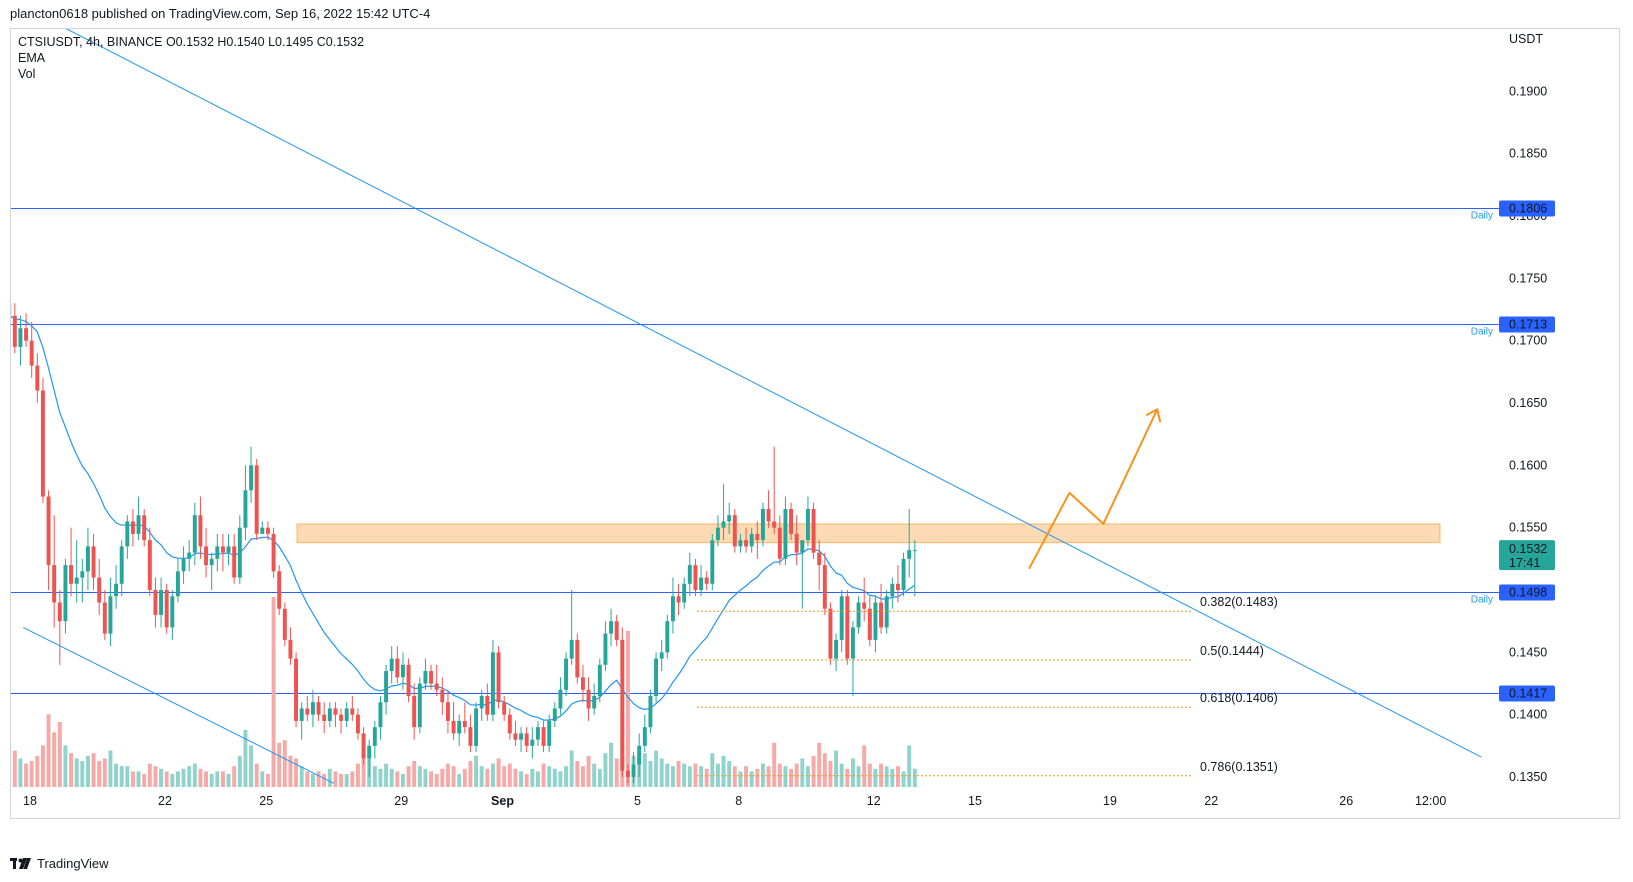  Describe the element at coordinates (32, 58) in the screenshot. I see `legend-ema: EMA` at that location.